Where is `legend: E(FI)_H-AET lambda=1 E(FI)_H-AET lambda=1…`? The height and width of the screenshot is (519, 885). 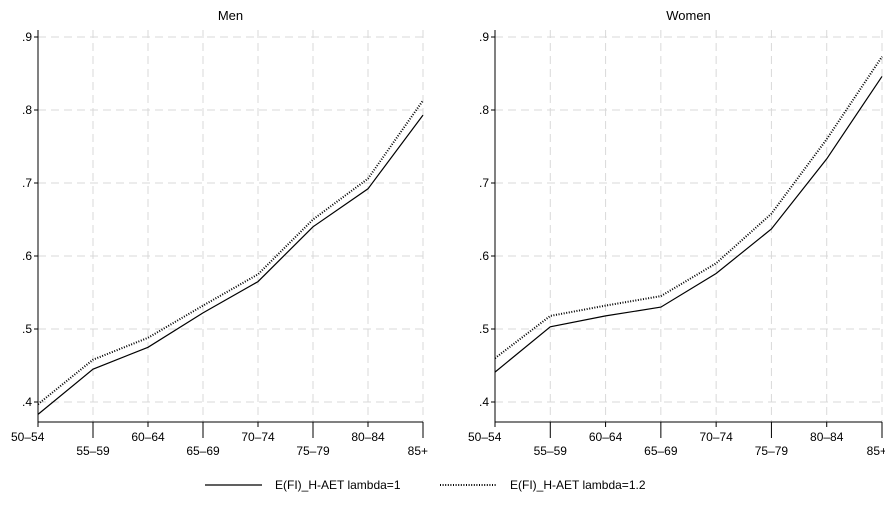
legend: E(FI)_H-AET lambda=1 E(FI)_H-AET lambda=1… is located at coordinates (425, 485).